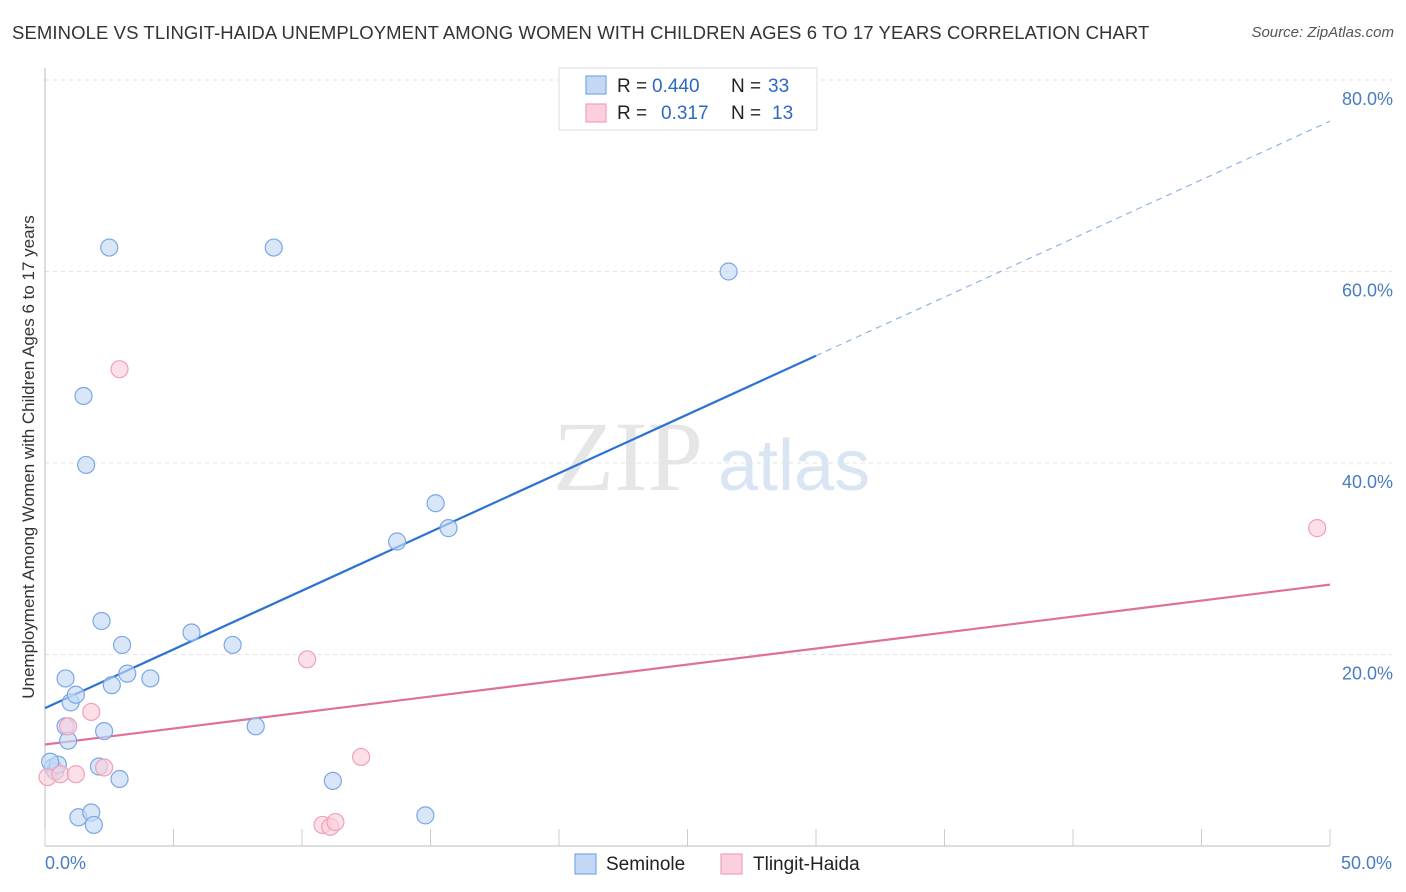 The image size is (1406, 892). Describe the element at coordinates (596, 85) in the screenshot. I see `legend-swatch-seminole` at that location.